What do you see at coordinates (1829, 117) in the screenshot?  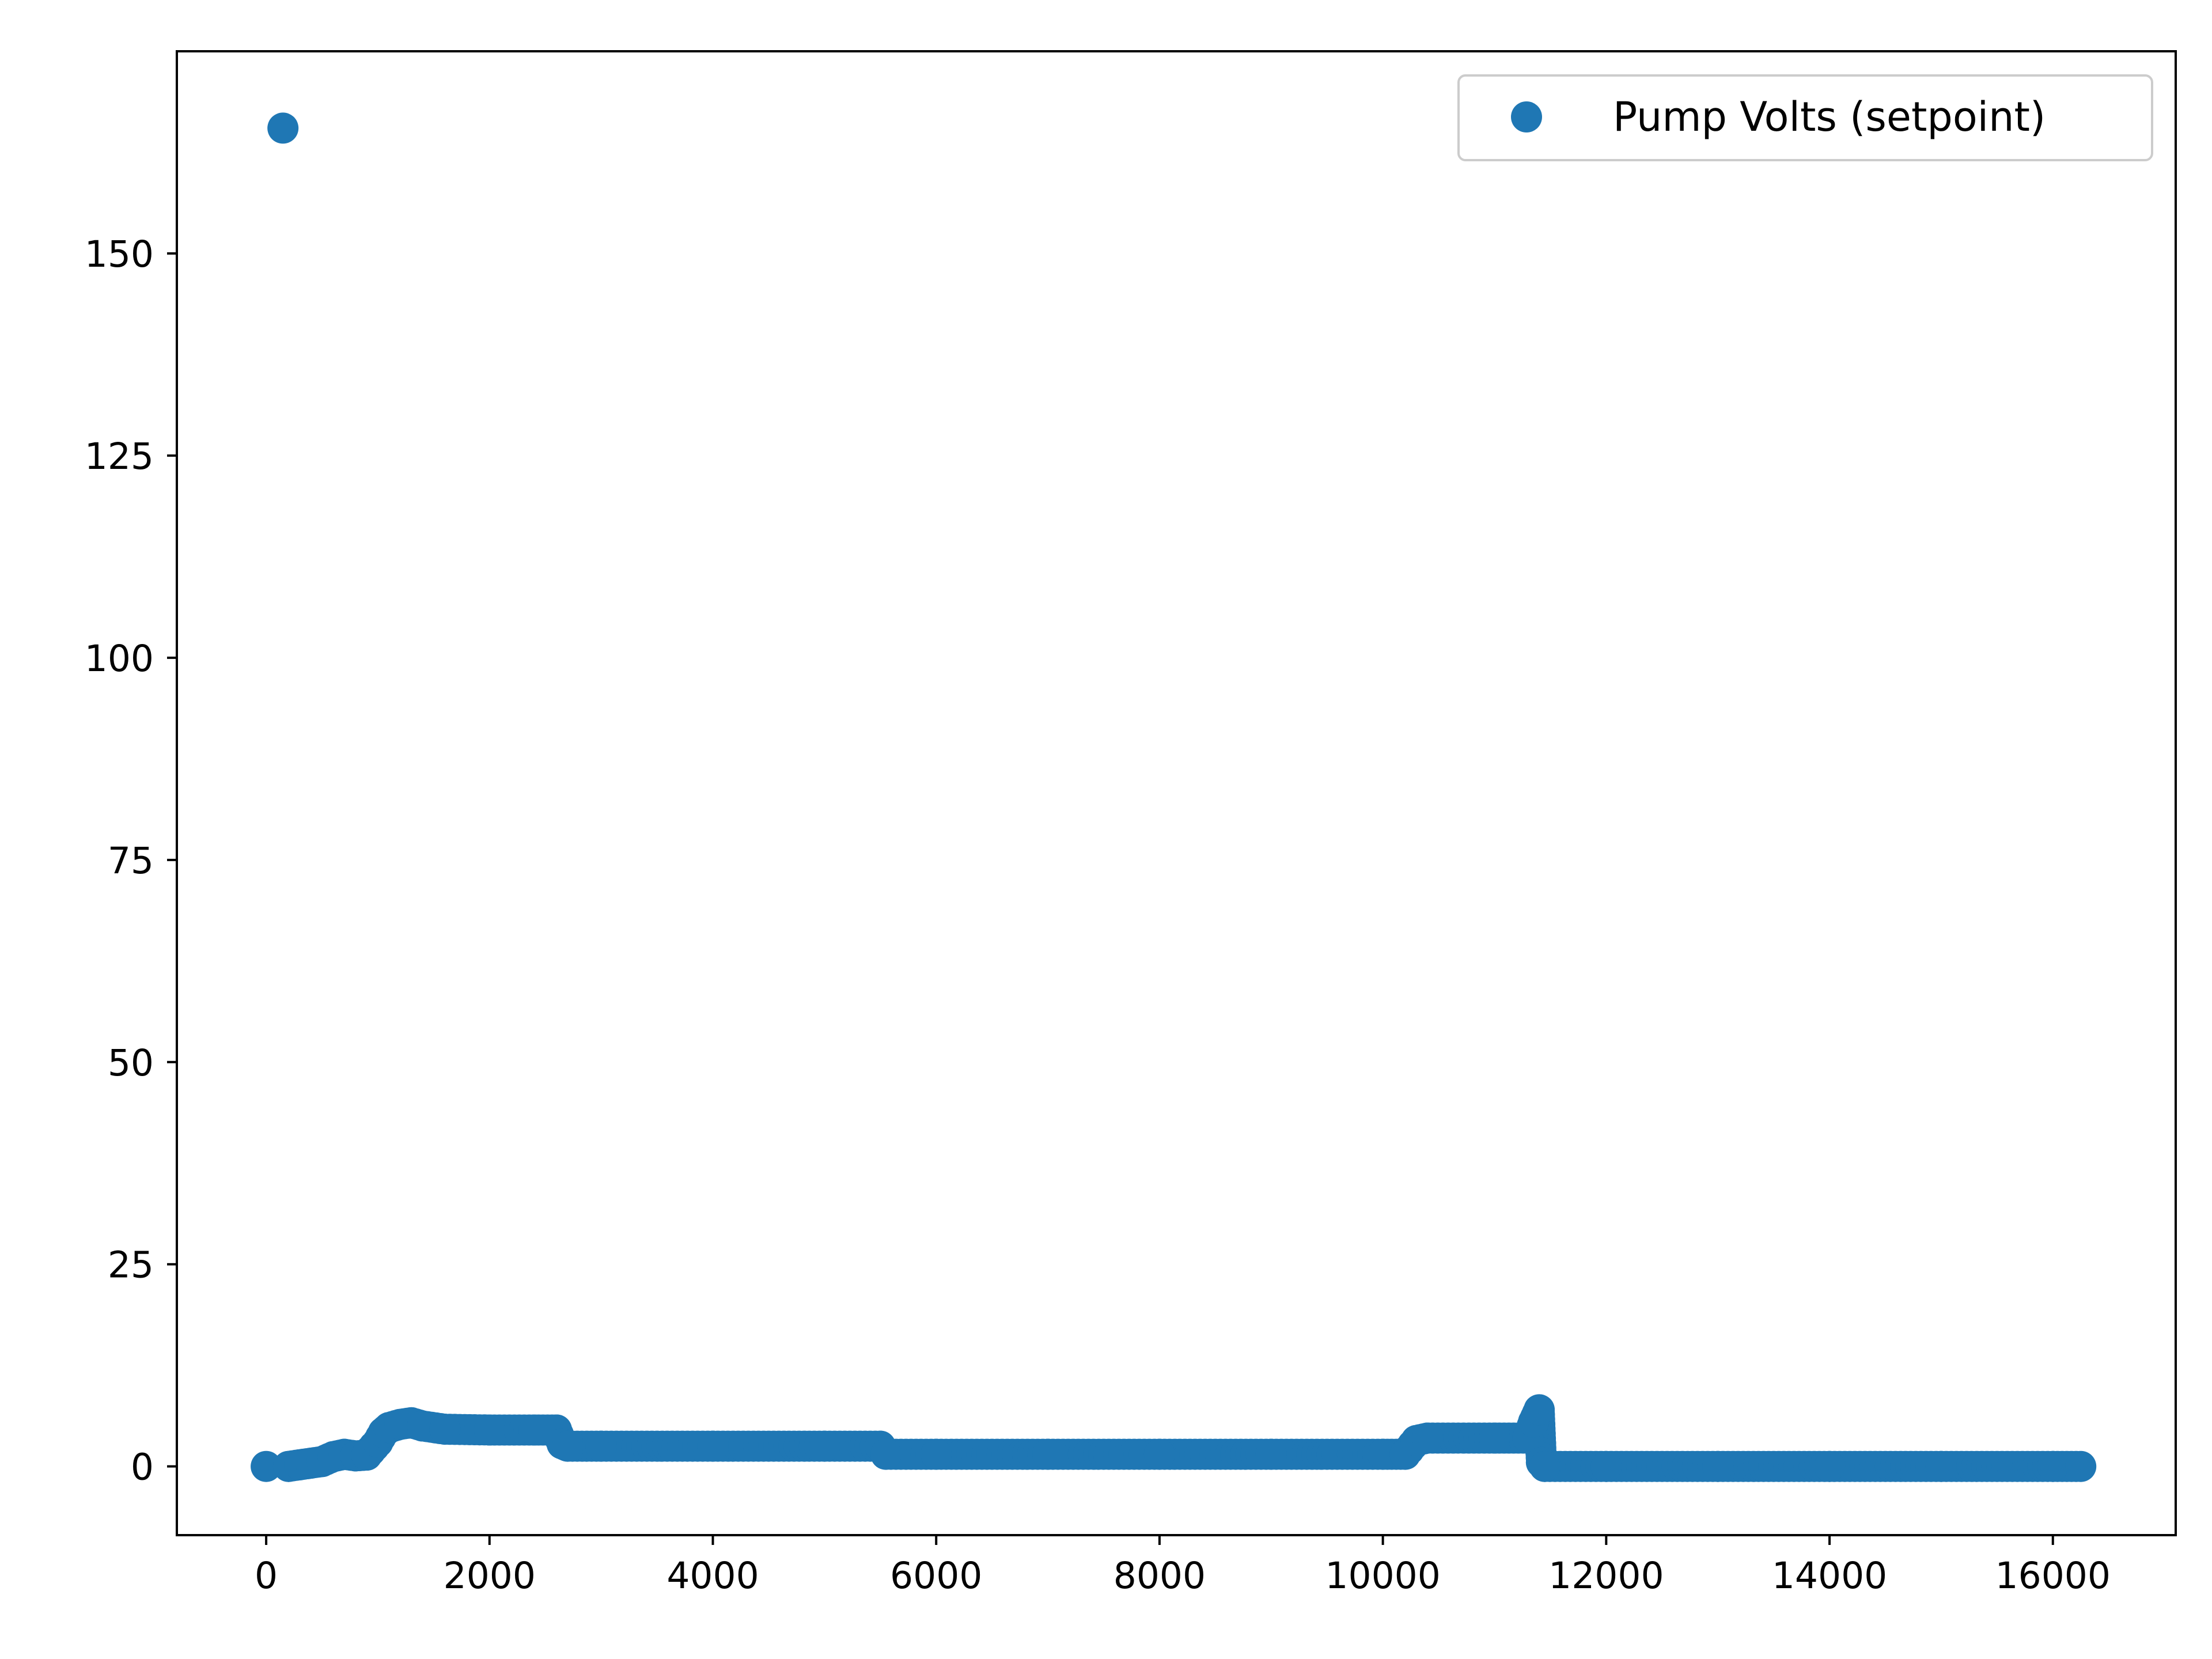 I see `legend-label: Pump Volts (setpoint)` at bounding box center [1829, 117].